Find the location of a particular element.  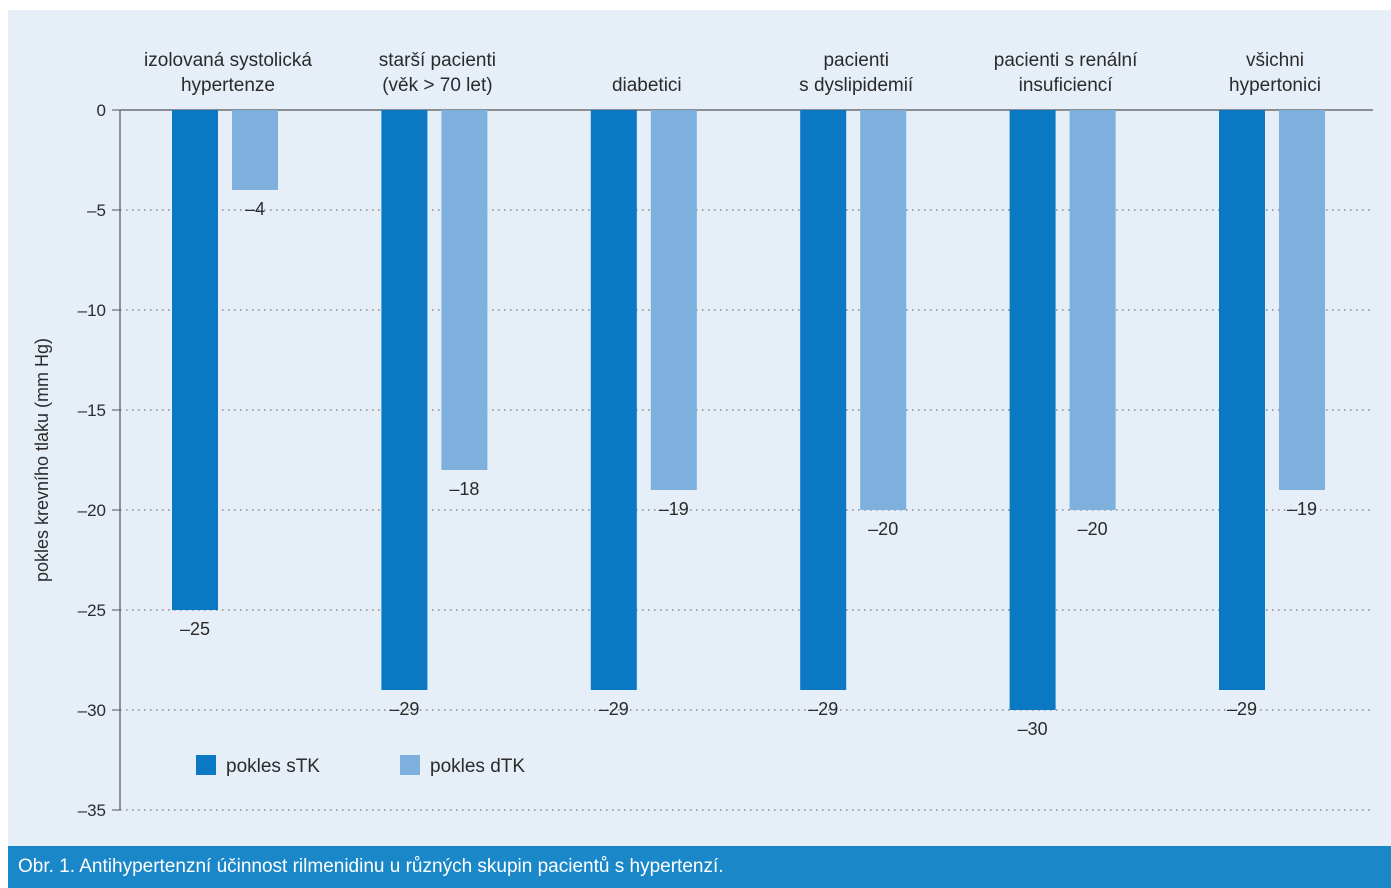

category-label: hypertonici is located at coordinates (1275, 85).